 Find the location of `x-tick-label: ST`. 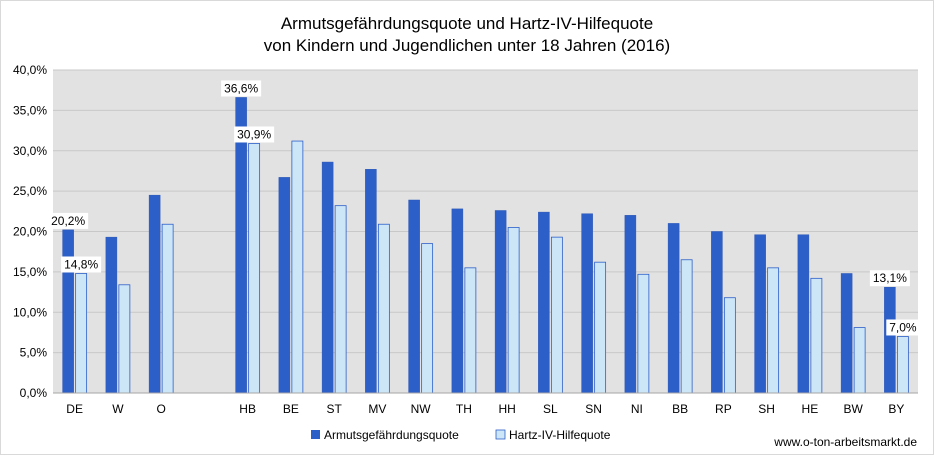

x-tick-label: ST is located at coordinates (334, 409).